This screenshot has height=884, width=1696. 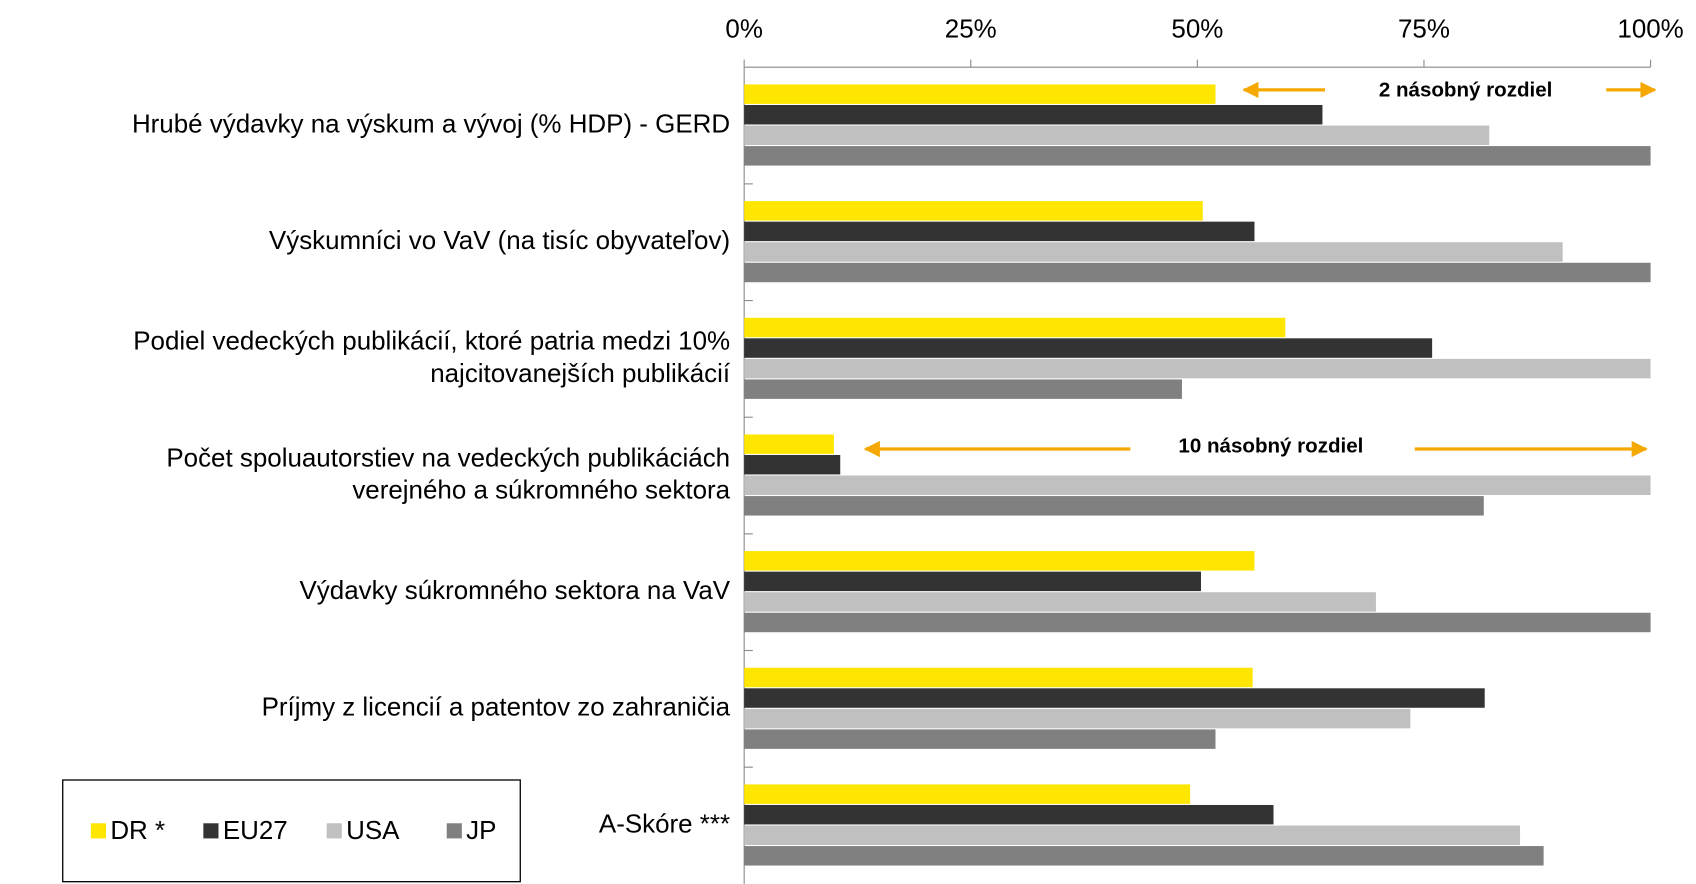 What do you see at coordinates (291, 831) in the screenshot?
I see `legend-box` at bounding box center [291, 831].